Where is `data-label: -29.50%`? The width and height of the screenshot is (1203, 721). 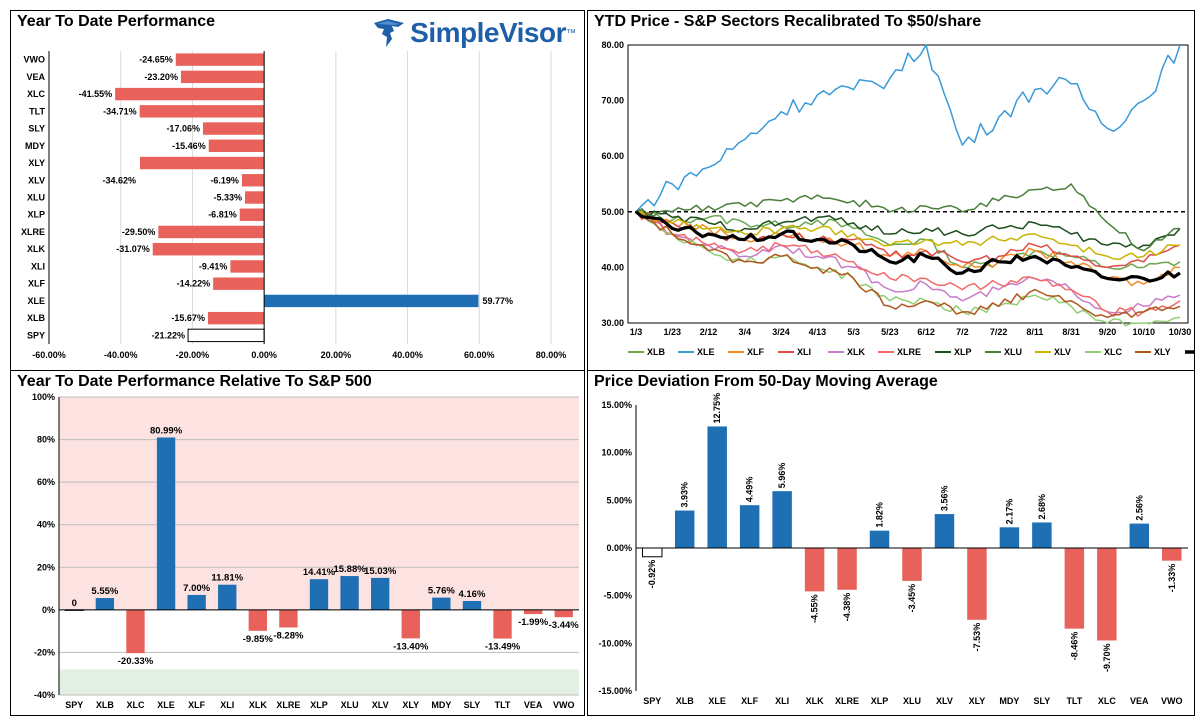 data-label: -29.50% is located at coordinates (139, 232).